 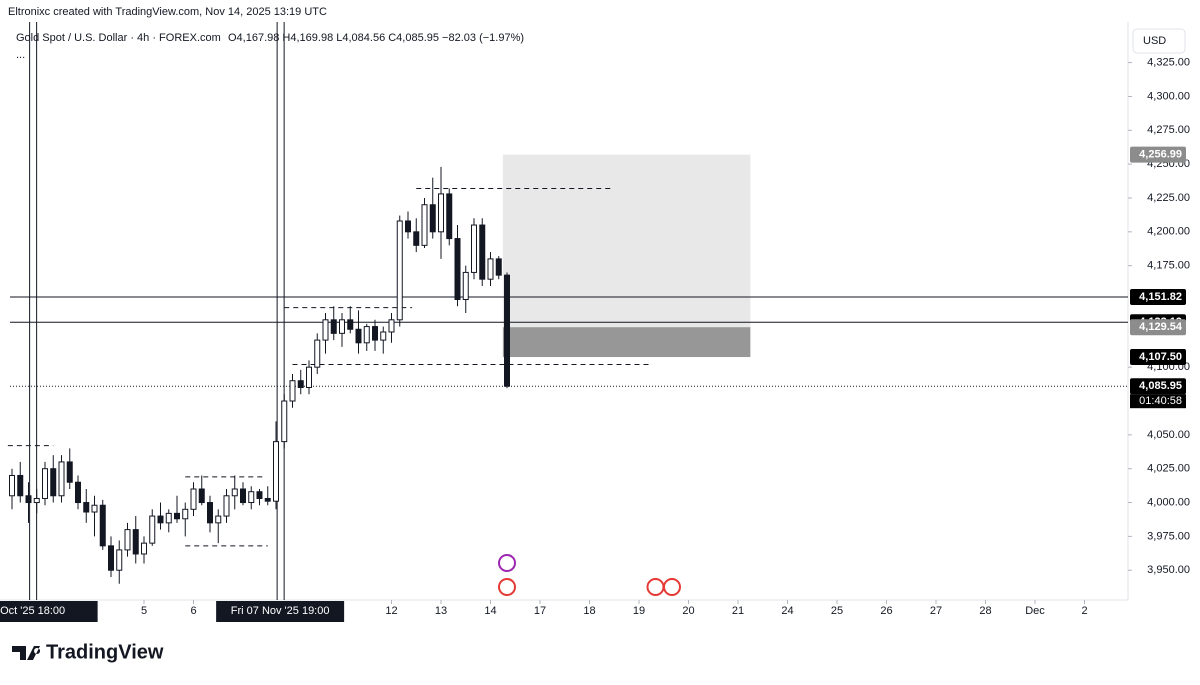 I want to click on price-label: 4,151.82, so click(x=1160, y=297).